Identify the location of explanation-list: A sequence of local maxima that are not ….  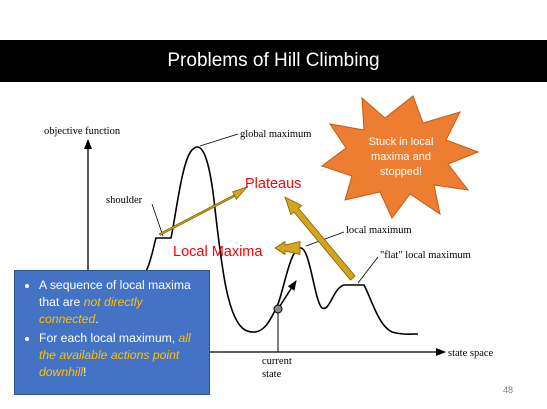
(113, 329).